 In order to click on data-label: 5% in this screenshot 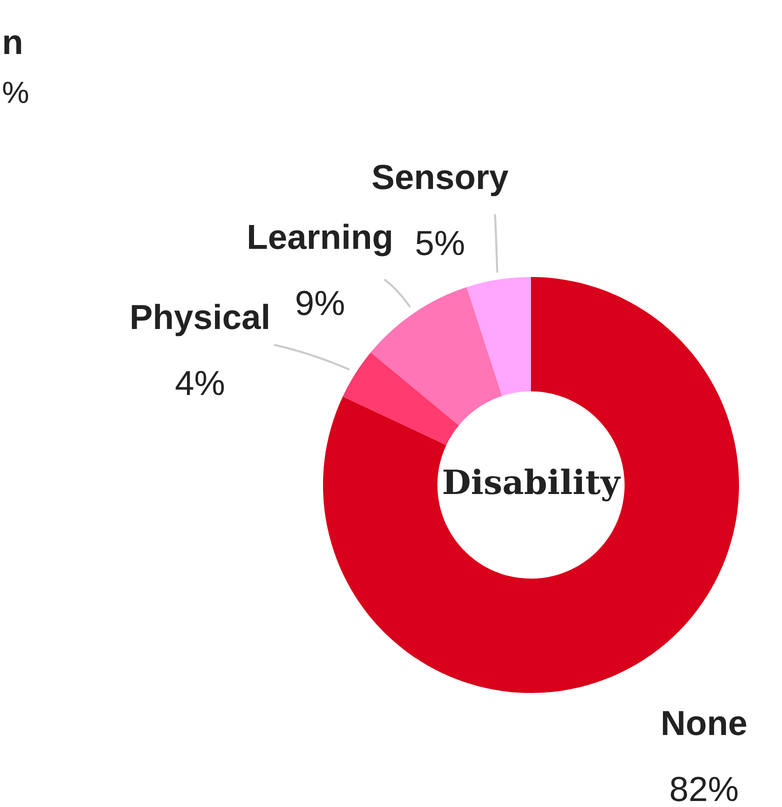, I will do `click(440, 243)`.